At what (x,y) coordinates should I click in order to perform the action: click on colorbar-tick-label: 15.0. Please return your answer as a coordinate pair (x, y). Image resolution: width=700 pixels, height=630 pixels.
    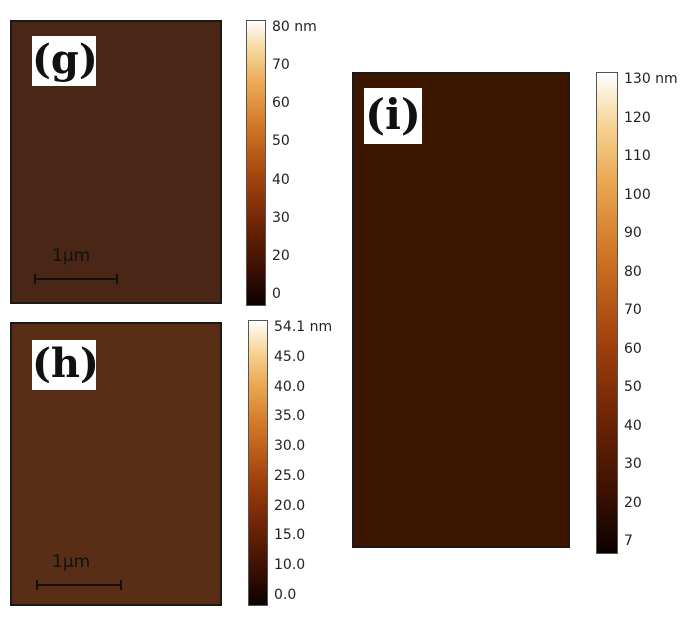
    Looking at the image, I should click on (290, 535).